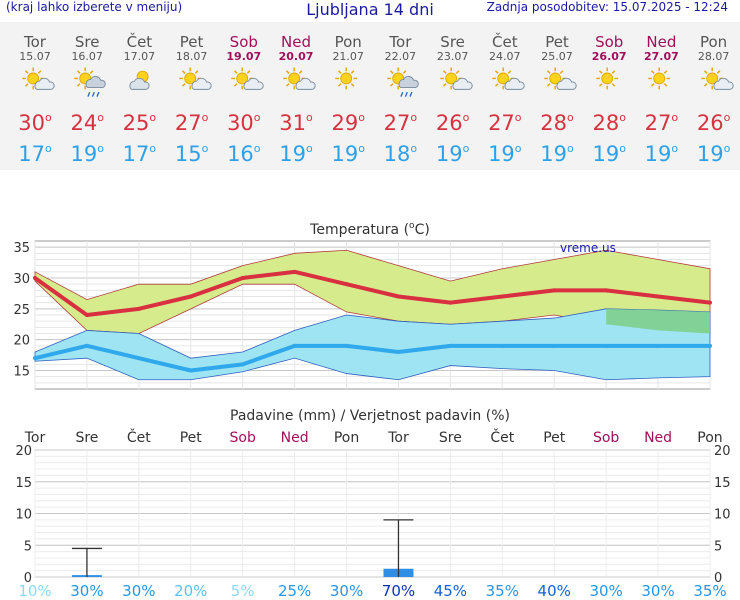 The image size is (740, 600). What do you see at coordinates (348, 56) in the screenshot?
I see `day-date: 21.07` at bounding box center [348, 56].